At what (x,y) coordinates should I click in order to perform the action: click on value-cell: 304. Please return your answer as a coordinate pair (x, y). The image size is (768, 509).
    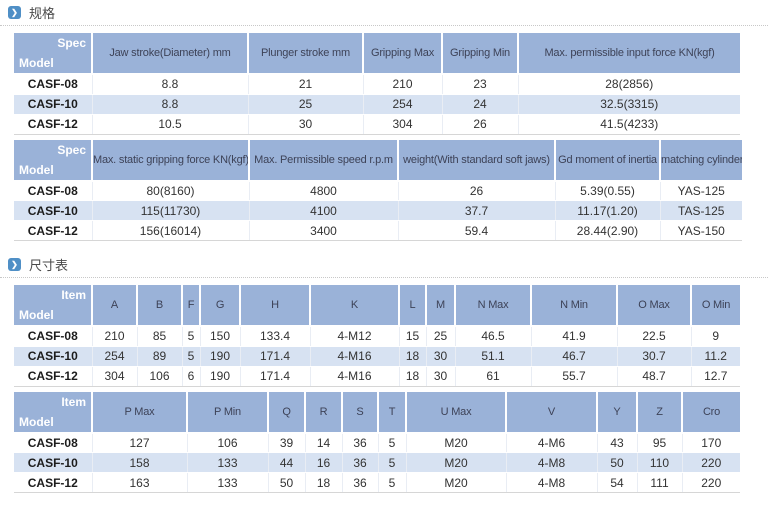
    Looking at the image, I should click on (115, 376).